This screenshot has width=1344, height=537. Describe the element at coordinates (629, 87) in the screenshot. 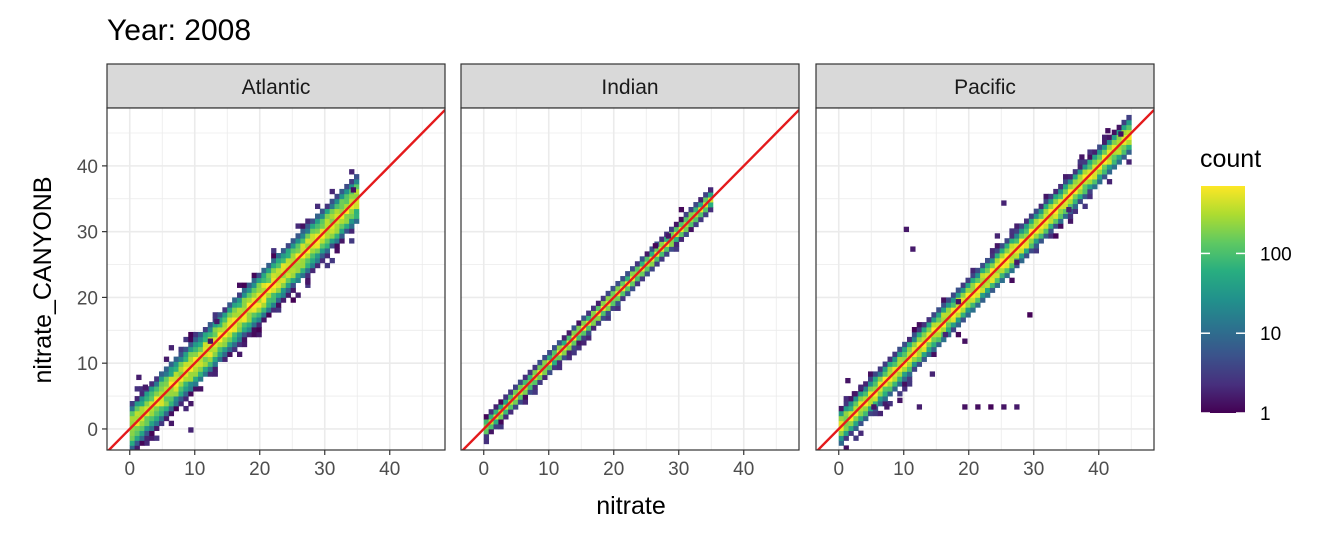

I see `facet-strip-label: Indian` at that location.